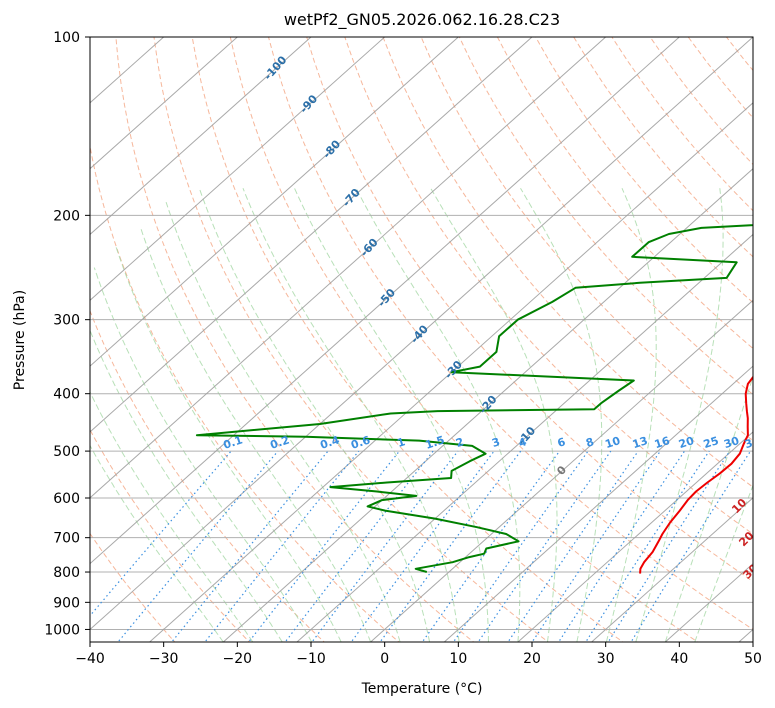  Describe the element at coordinates (418, 654) in the screenshot. I see `x-axis-ticks: −40 −30 −20 −10 0 10 20 30 40 50` at that location.